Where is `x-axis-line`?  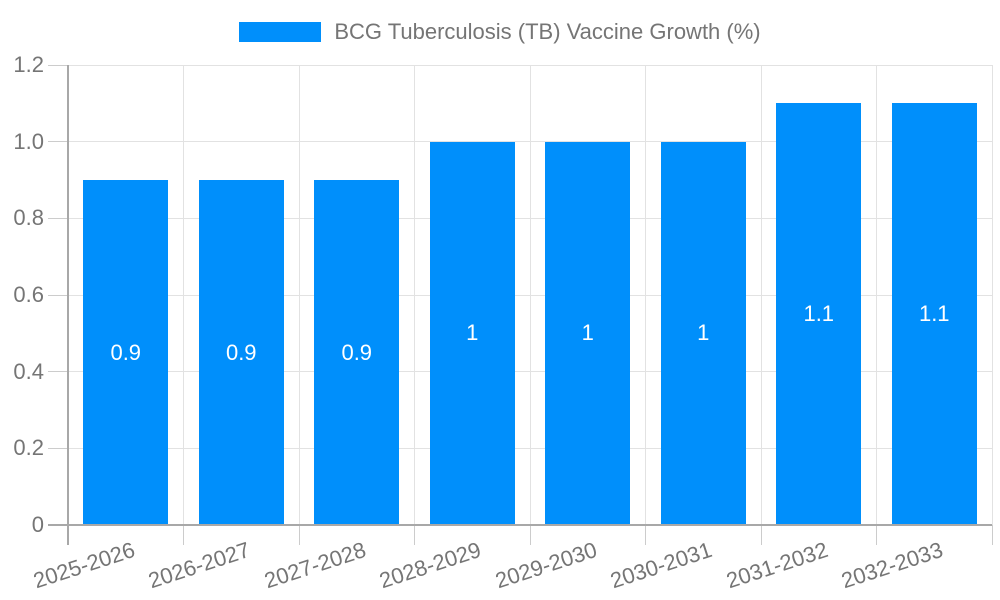
x-axis-line is located at coordinates (520, 525).